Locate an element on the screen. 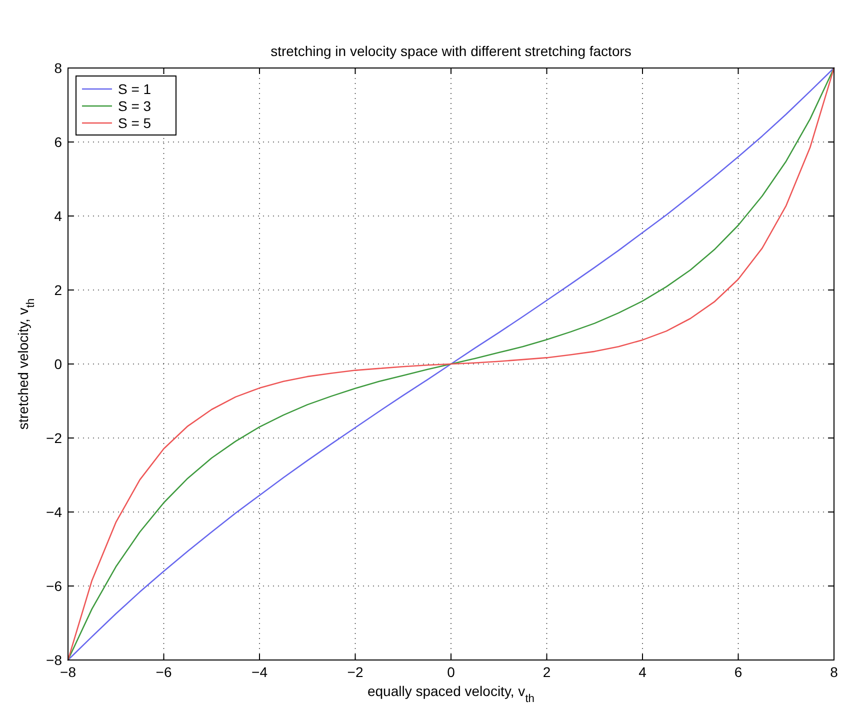  y-tick-label: 2 is located at coordinates (58, 290).